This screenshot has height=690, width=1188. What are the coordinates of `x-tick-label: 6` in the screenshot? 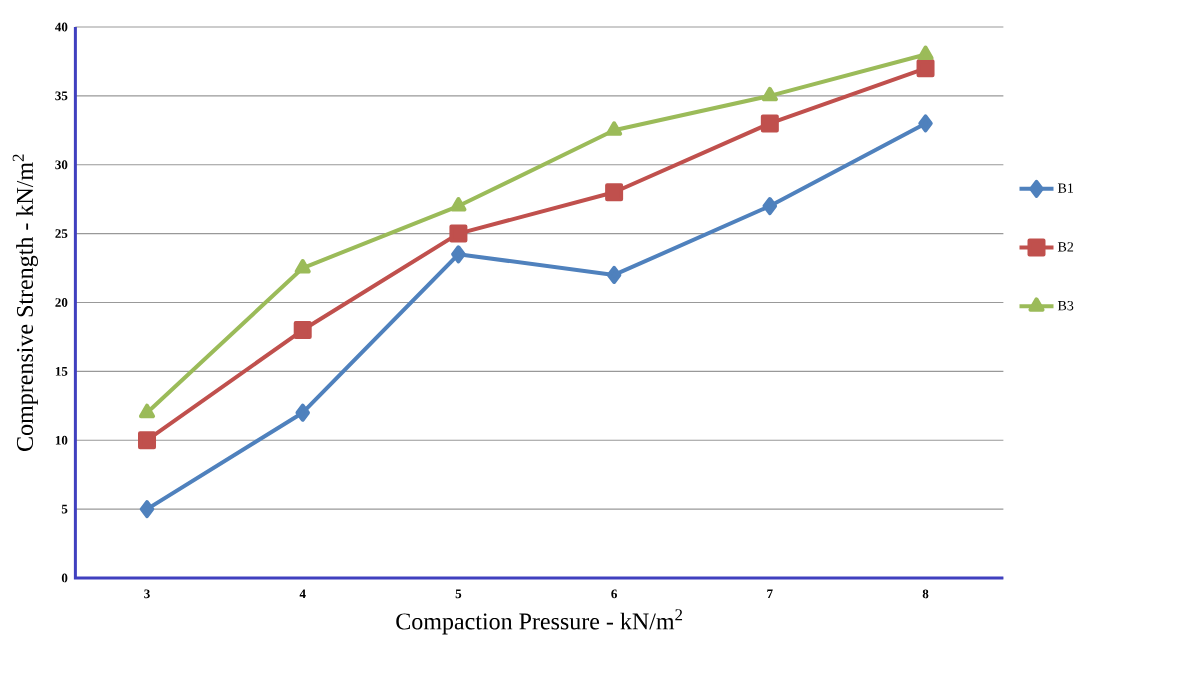 It's located at (614, 594).